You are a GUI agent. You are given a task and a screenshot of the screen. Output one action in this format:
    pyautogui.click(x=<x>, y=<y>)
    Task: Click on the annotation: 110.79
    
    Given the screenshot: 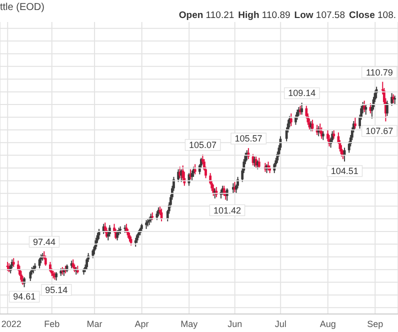 What is the action you would take?
    pyautogui.click(x=379, y=72)
    